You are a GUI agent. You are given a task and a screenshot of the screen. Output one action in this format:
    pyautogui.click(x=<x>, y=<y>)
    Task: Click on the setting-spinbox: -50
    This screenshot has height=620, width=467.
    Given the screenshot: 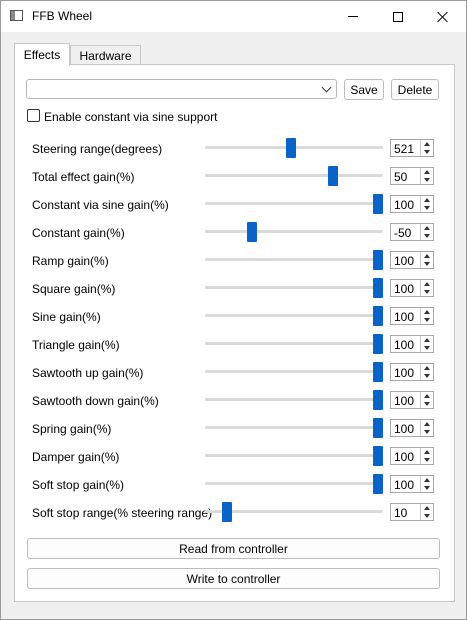 What is the action you would take?
    pyautogui.click(x=412, y=232)
    